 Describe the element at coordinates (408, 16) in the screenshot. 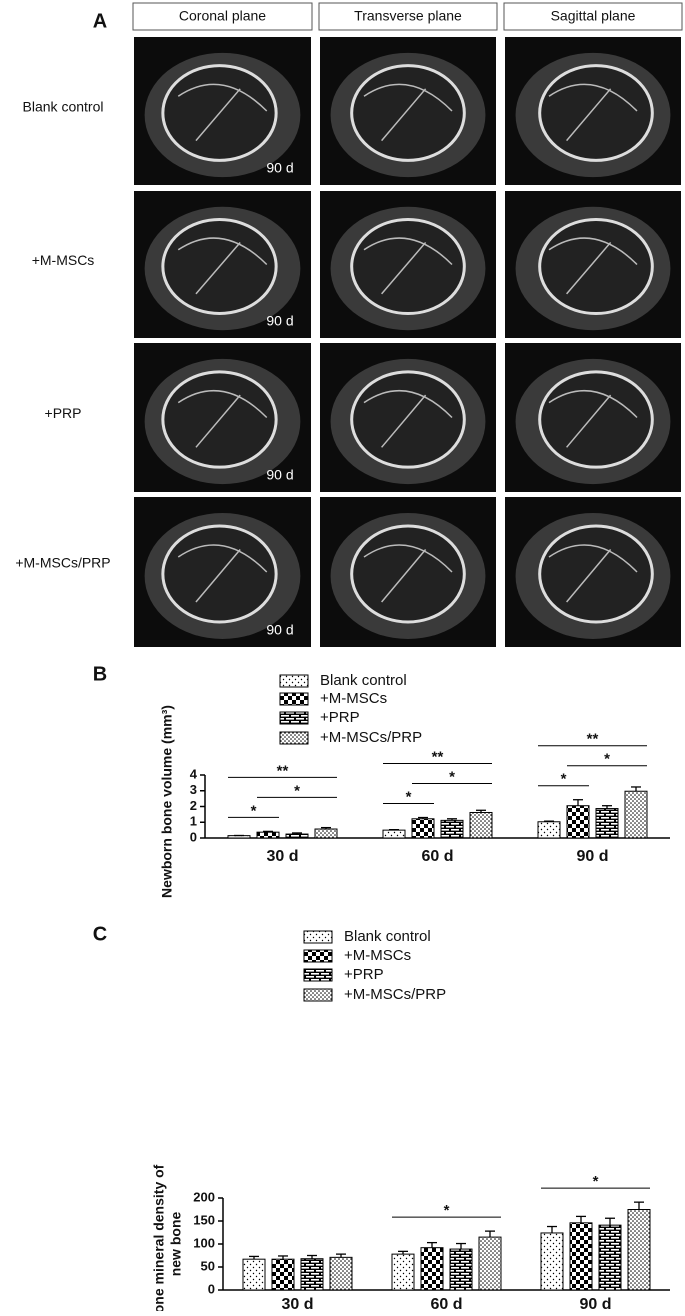

I see `column-header: Transverse plane` at that location.